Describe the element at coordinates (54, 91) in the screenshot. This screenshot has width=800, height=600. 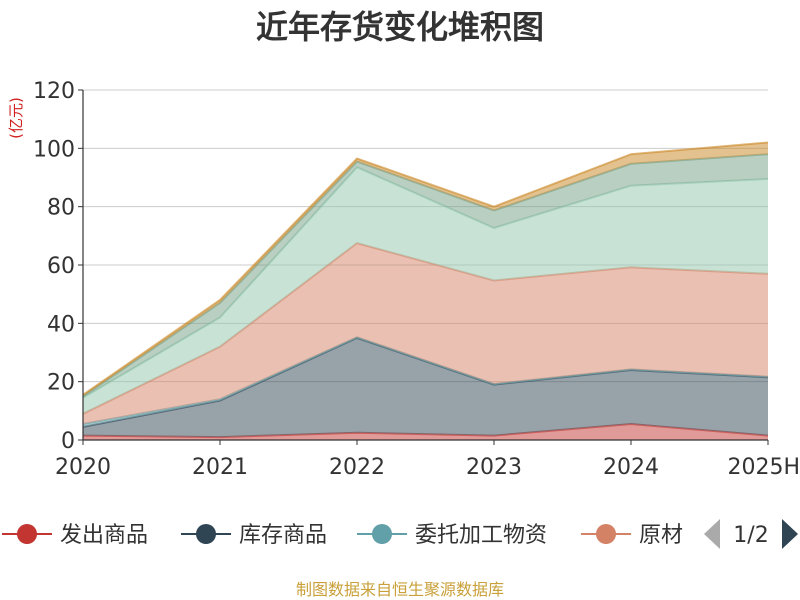
I see `y-tick-label: 120` at that location.